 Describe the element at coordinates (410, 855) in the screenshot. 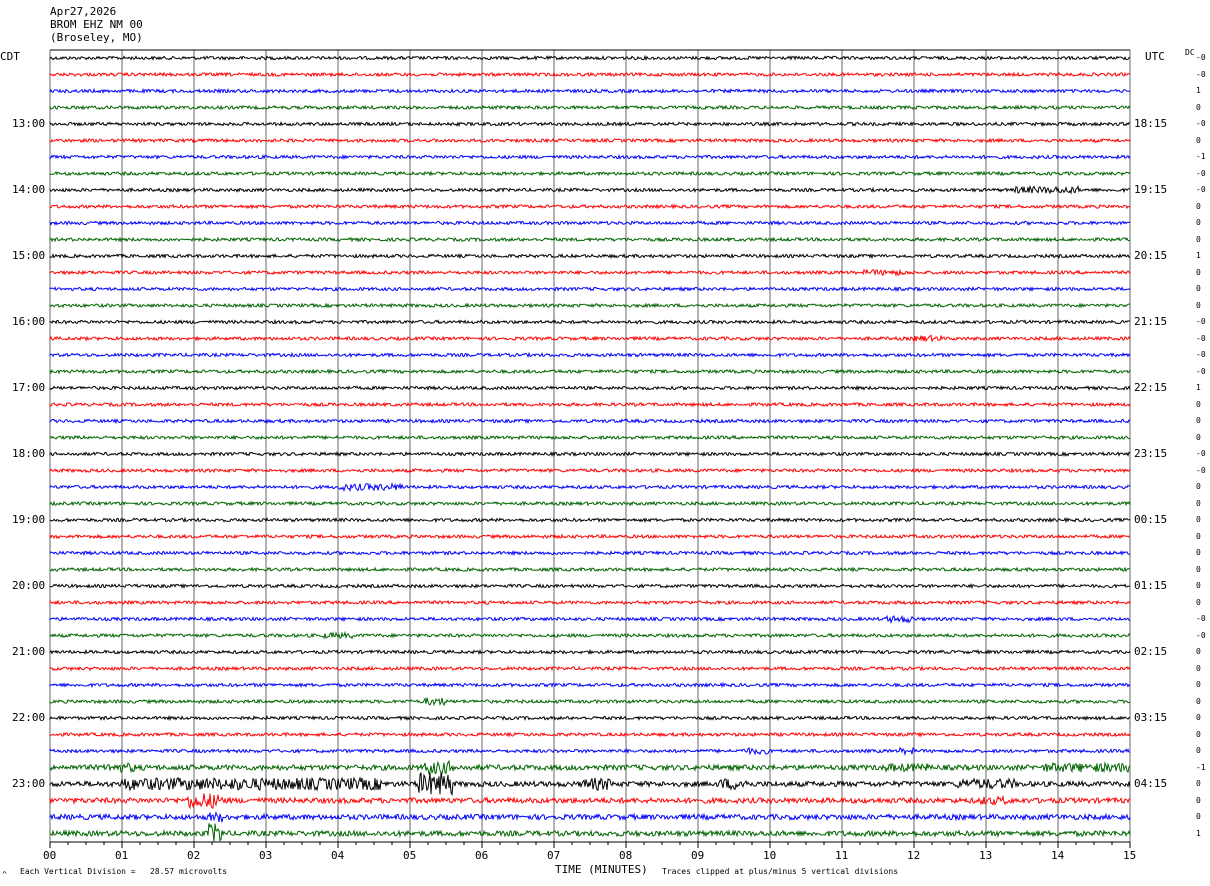

I see `x-tick-label: 05` at that location.